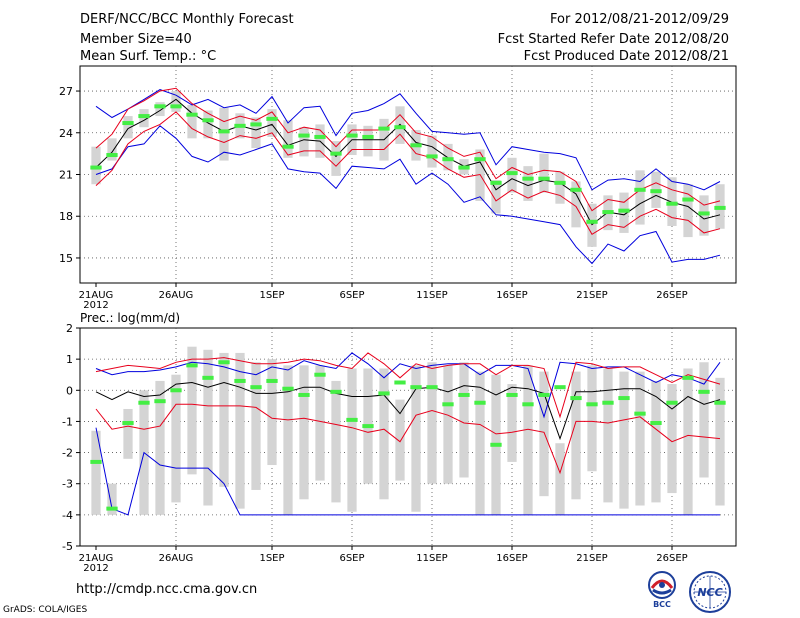 The image size is (800, 618). Describe the element at coordinates (95, 305) in the screenshot. I see `temperature-x-tick-sublabel: 2012` at that location.